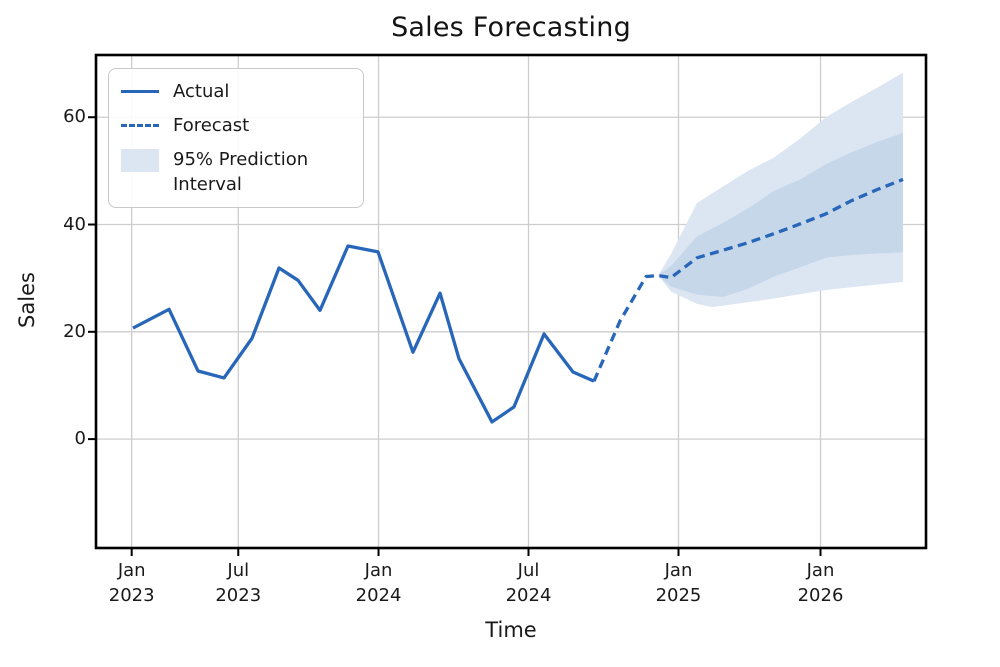  What do you see at coordinates (241, 172) in the screenshot?
I see `legend-label-interval: 95% Prediction Interval` at bounding box center [241, 172].